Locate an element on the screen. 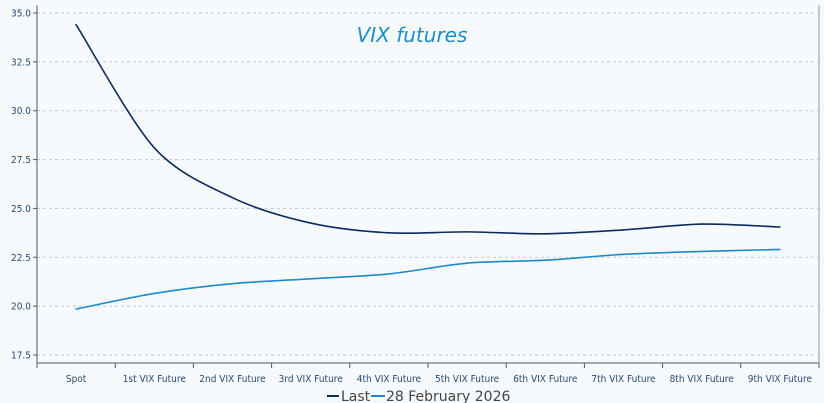 This screenshot has width=824, height=403. y-tick-label: 25.0 is located at coordinates (21, 209).